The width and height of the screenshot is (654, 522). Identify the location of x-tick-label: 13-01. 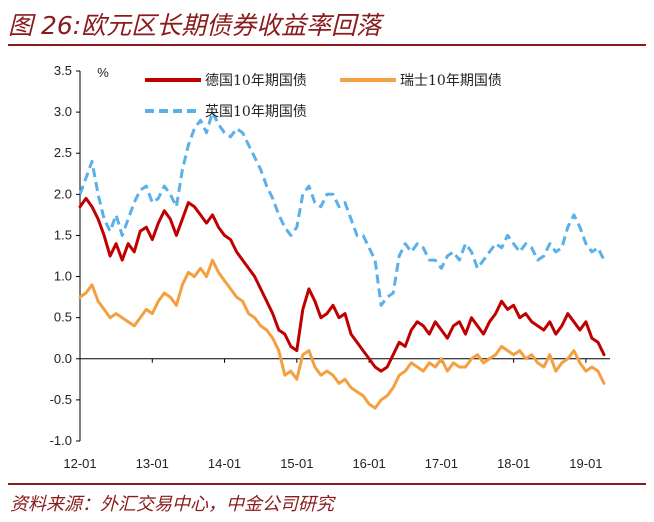
(152, 463).